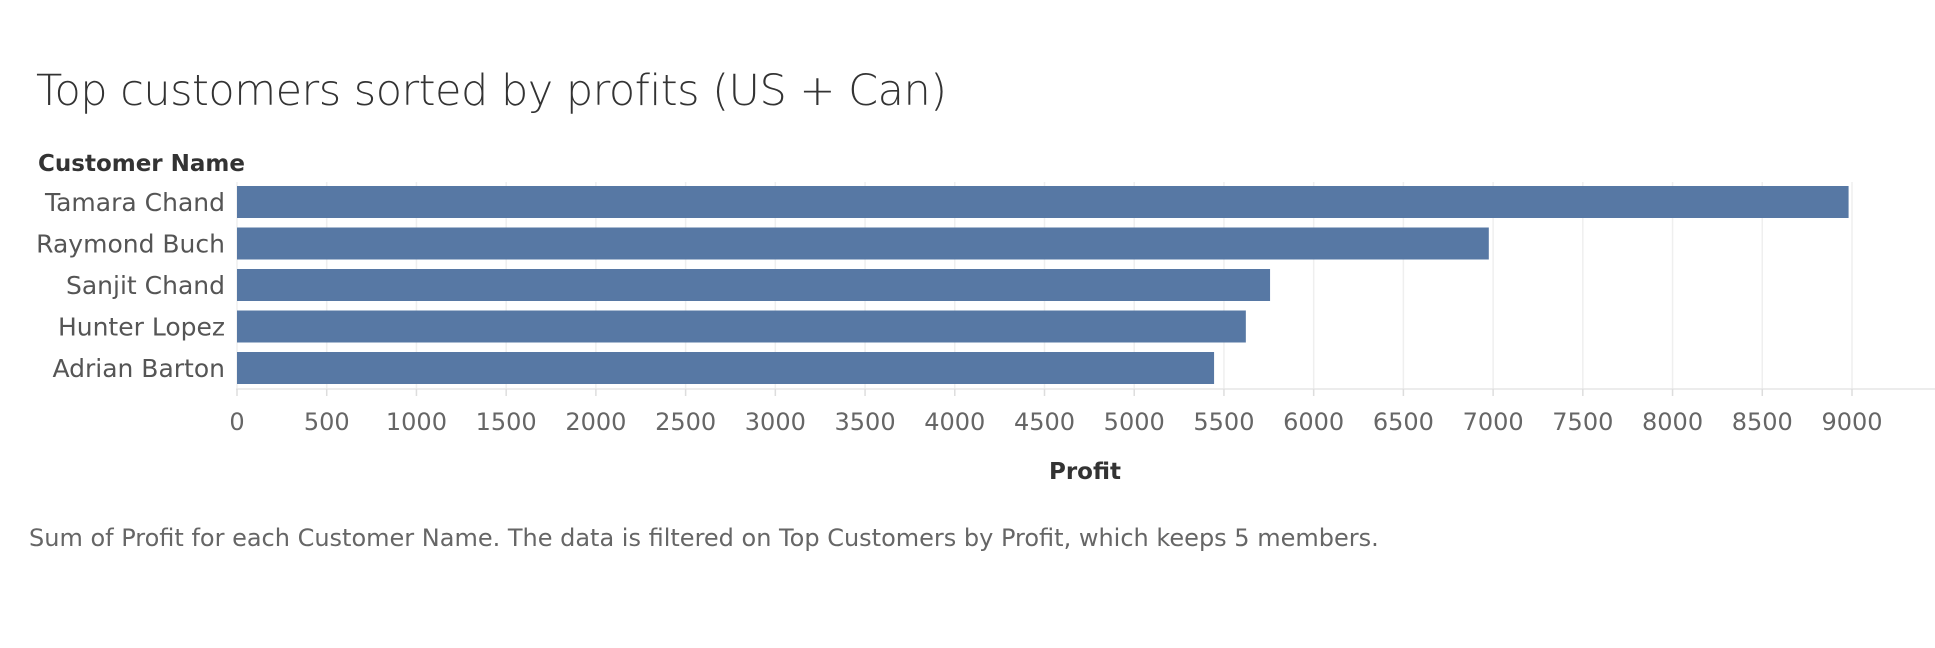  What do you see at coordinates (1672, 422) in the screenshot?
I see `x-tick-label: 8000` at bounding box center [1672, 422].